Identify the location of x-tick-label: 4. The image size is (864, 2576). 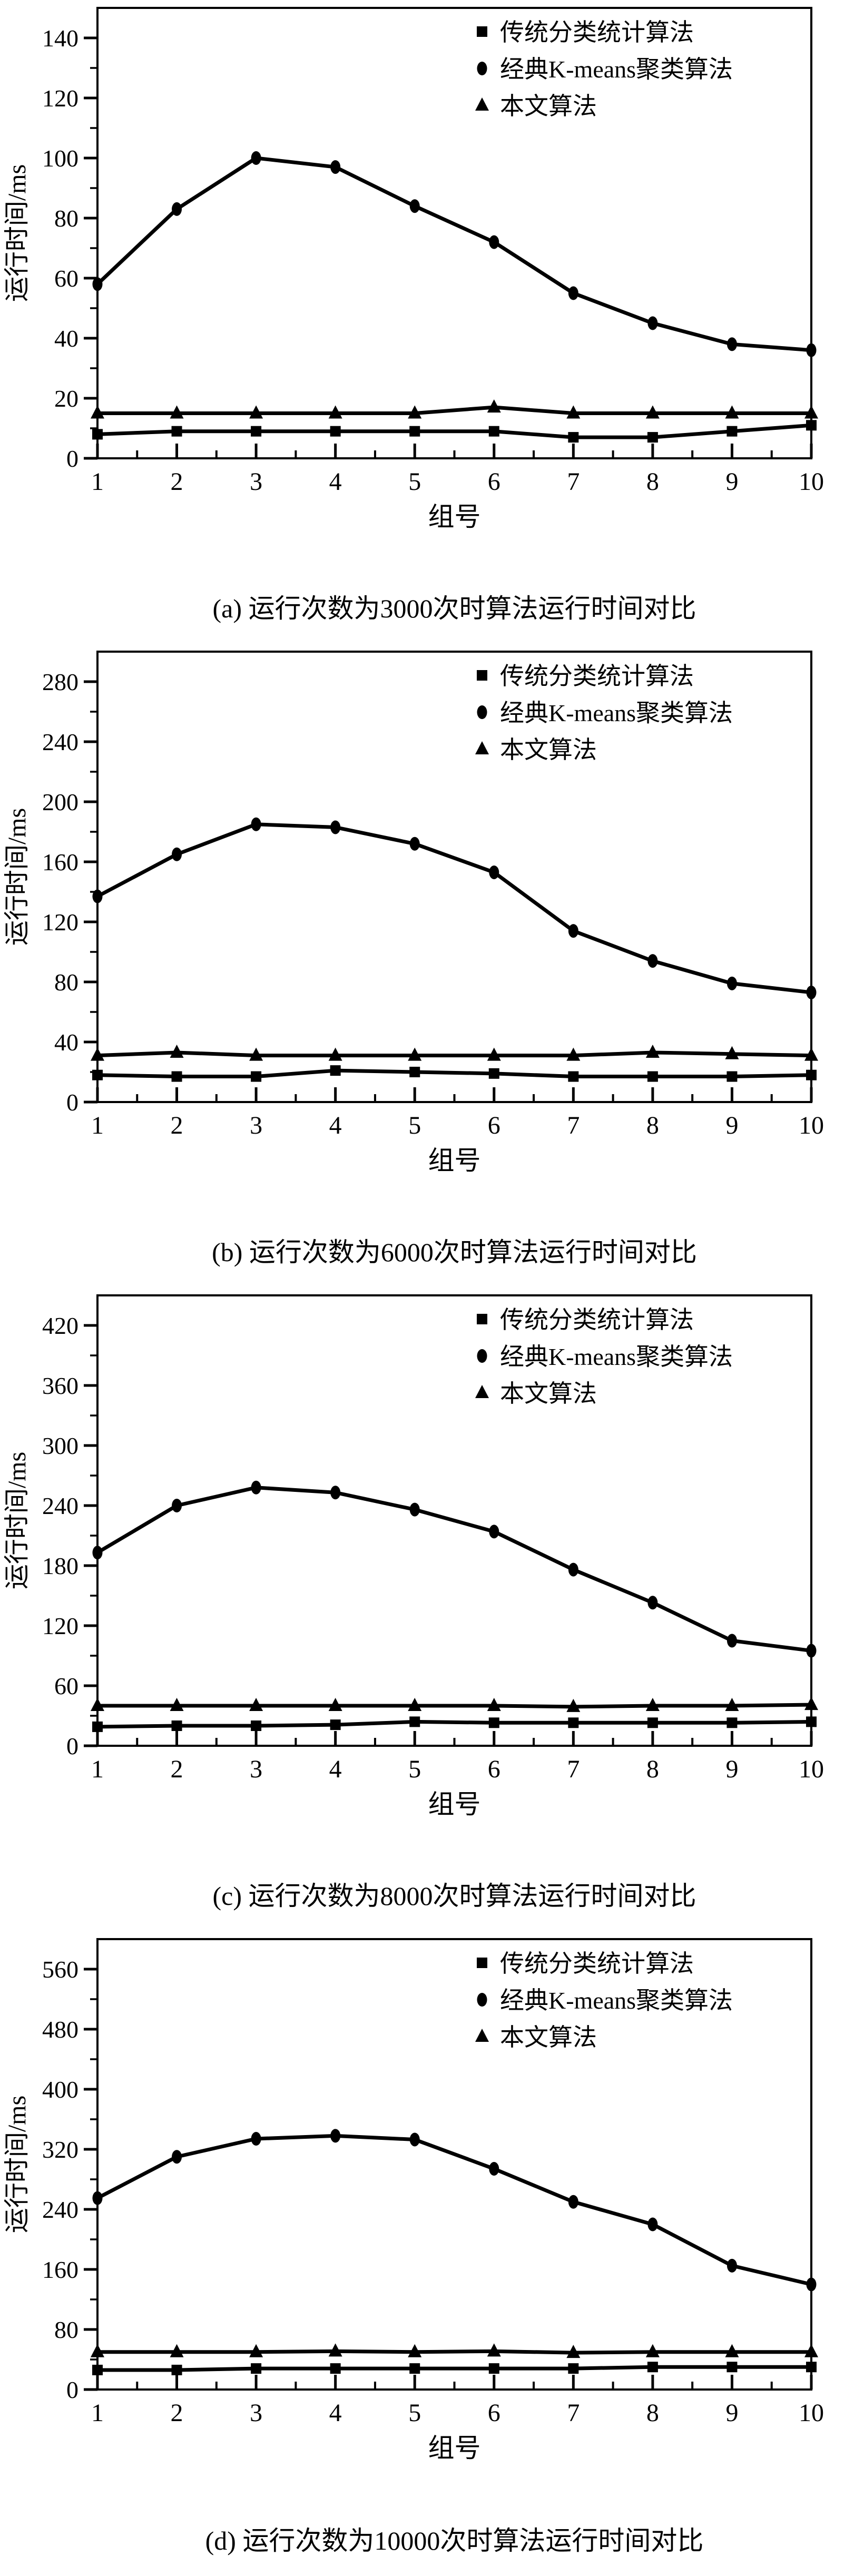
(335, 1769).